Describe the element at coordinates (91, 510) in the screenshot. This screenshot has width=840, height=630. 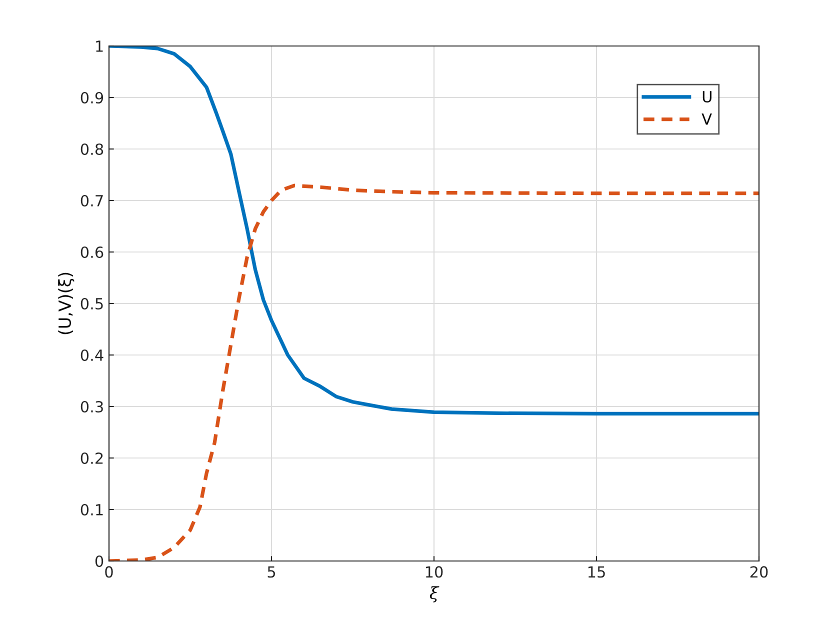
I see `y-tick-label: 0.1` at that location.